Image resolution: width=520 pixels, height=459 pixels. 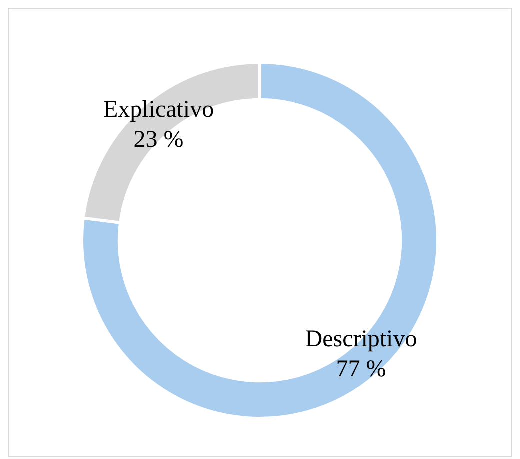 What do you see at coordinates (158, 109) in the screenshot?
I see `slice-label: Explicativo` at bounding box center [158, 109].